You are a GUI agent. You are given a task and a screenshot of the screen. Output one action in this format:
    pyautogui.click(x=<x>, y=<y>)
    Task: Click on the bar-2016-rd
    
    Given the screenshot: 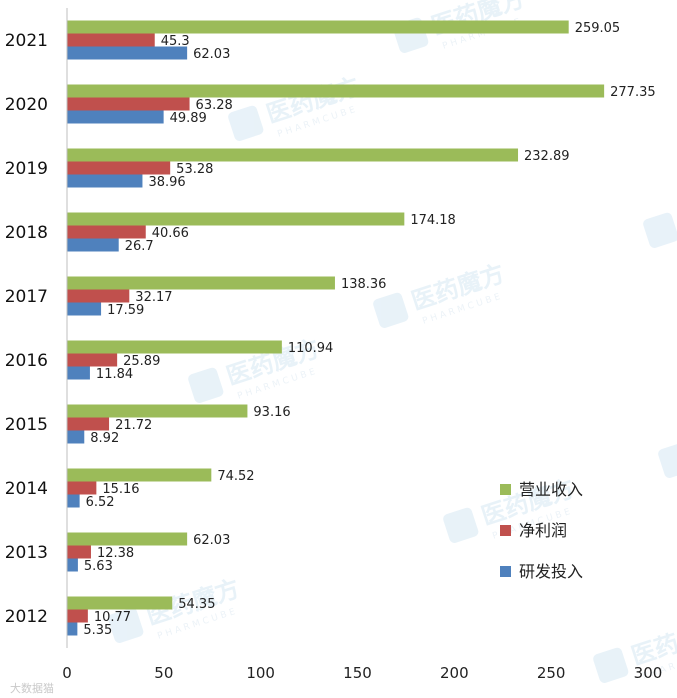 What is the action you would take?
    pyautogui.click(x=78, y=373)
    